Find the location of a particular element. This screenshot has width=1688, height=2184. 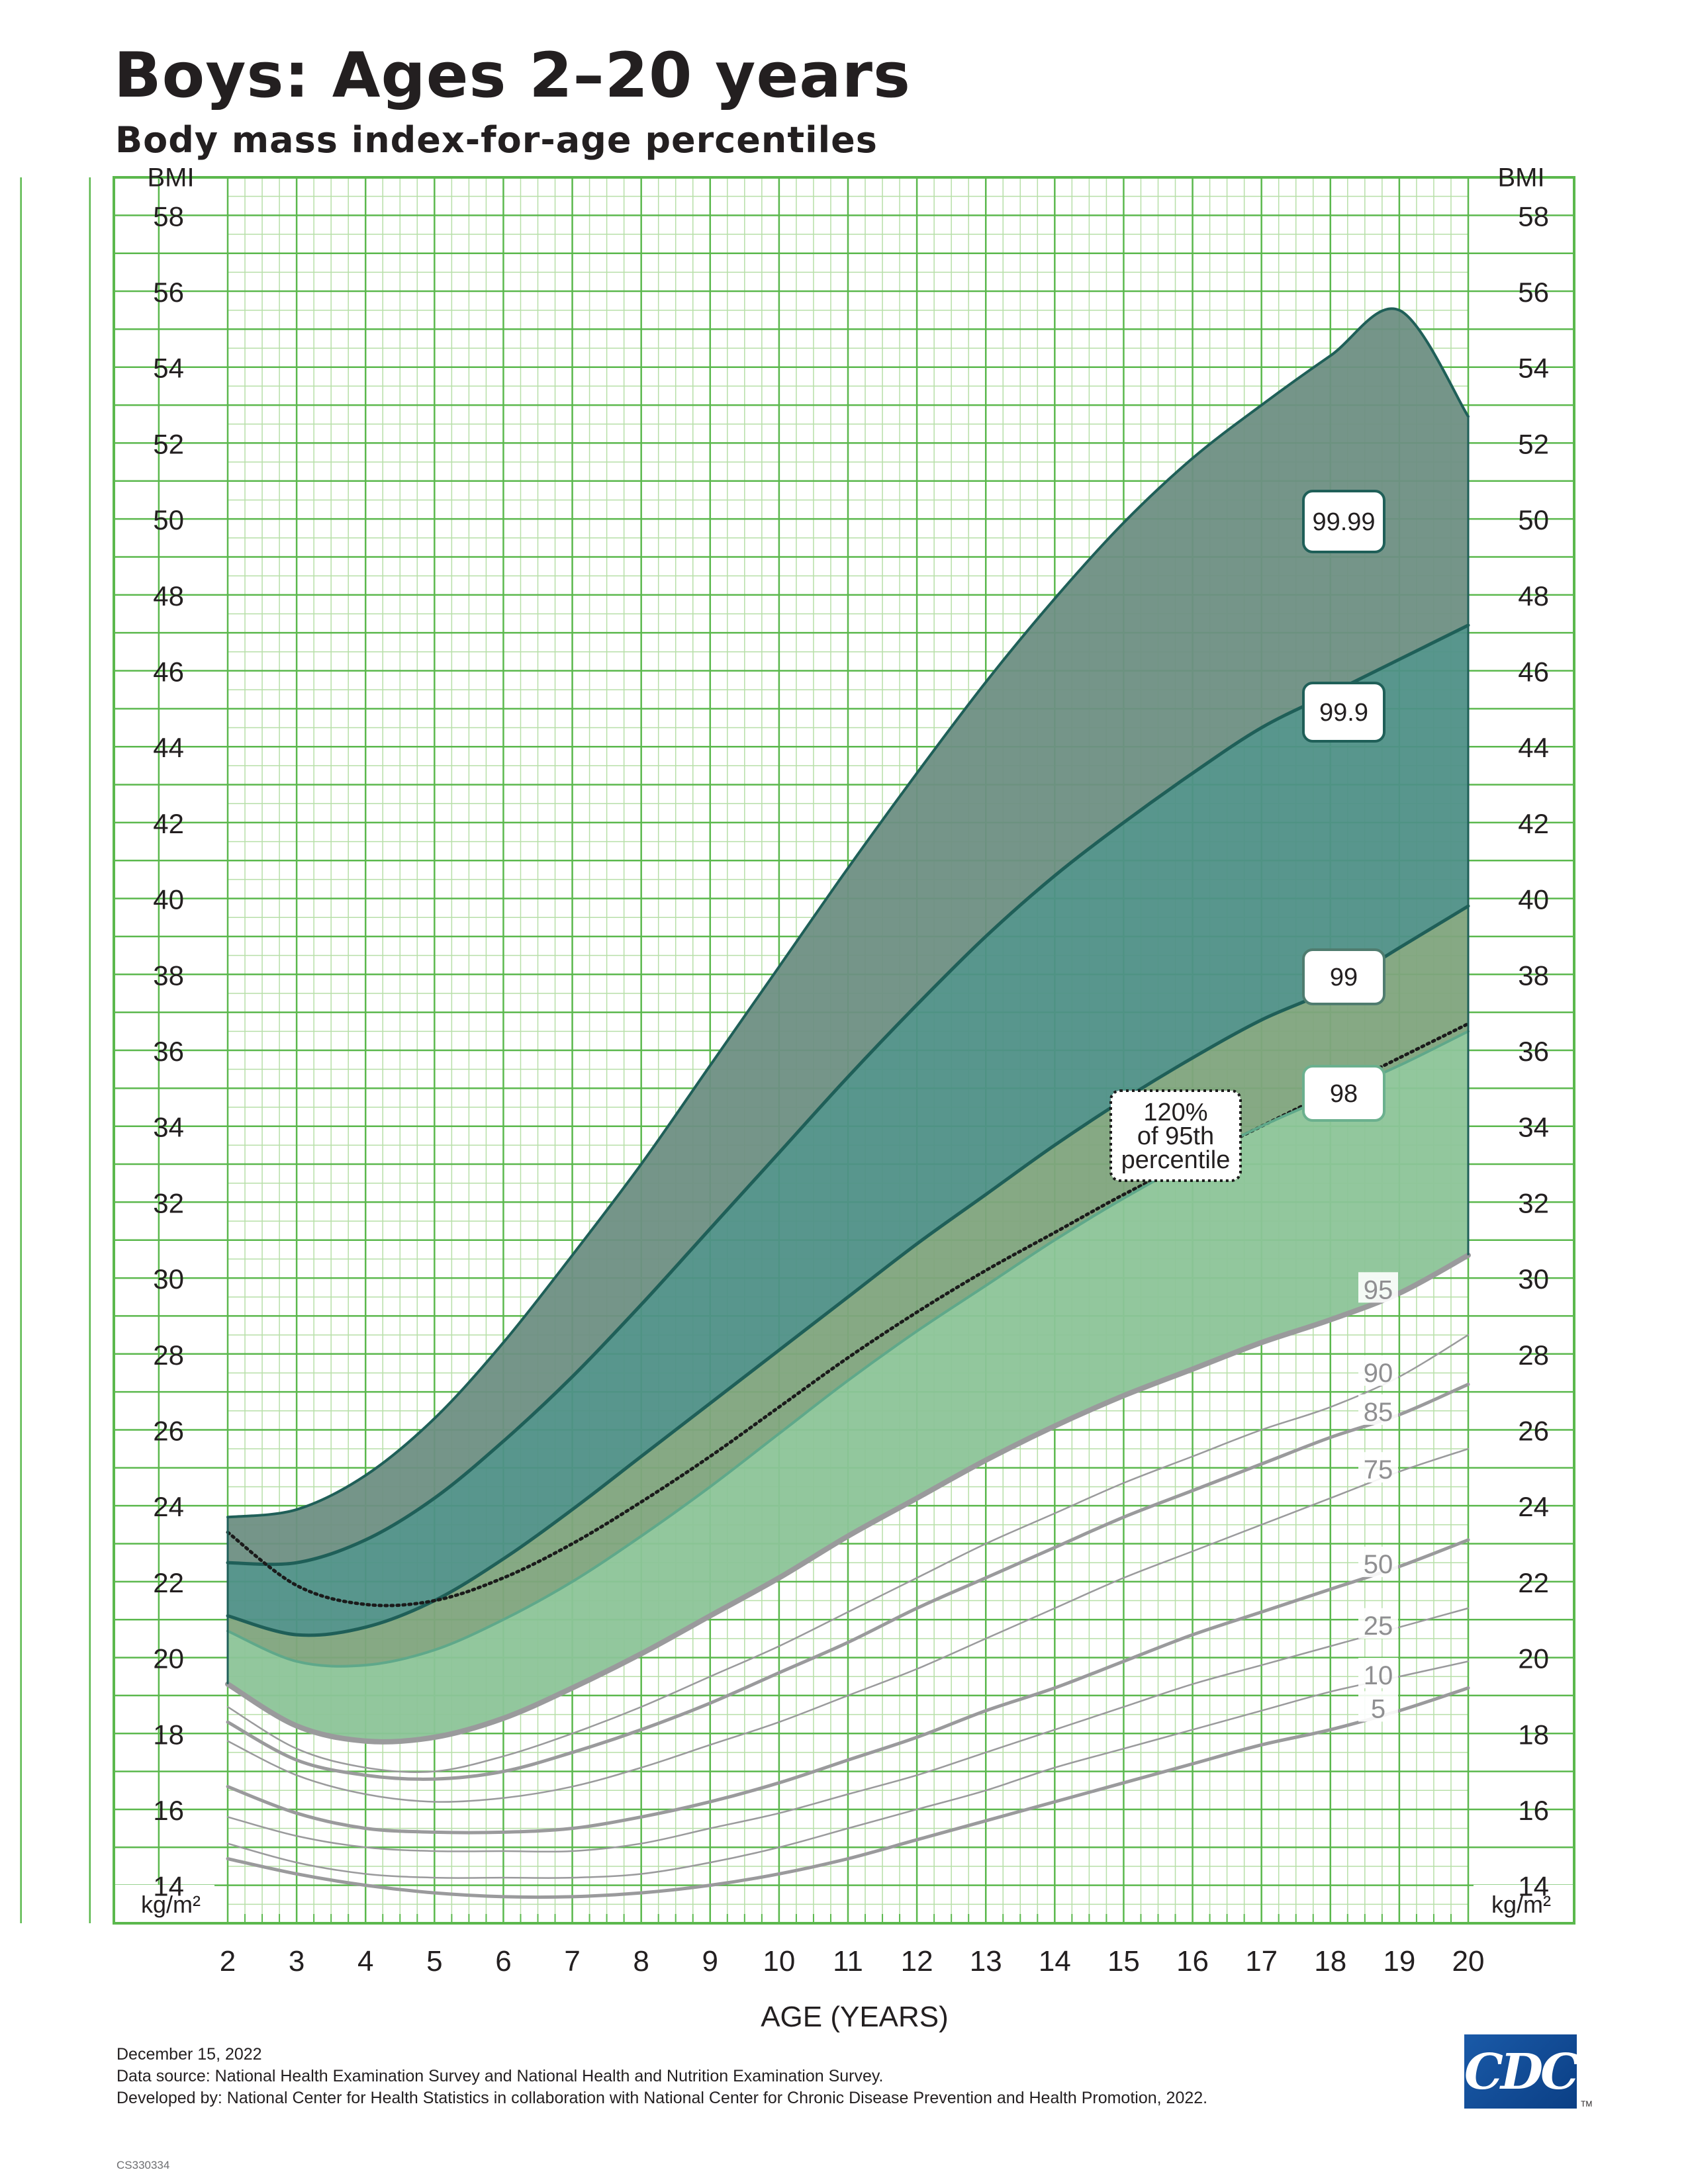

y-tick-label-left: 48 is located at coordinates (168, 596).